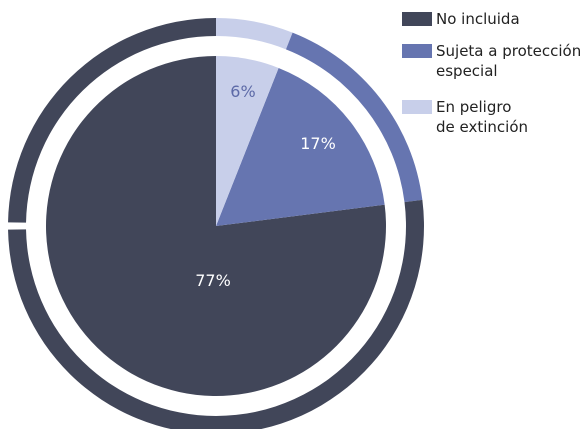  Describe the element at coordinates (478, 19) in the screenshot. I see `legend-label-0-0: No incluida` at that location.